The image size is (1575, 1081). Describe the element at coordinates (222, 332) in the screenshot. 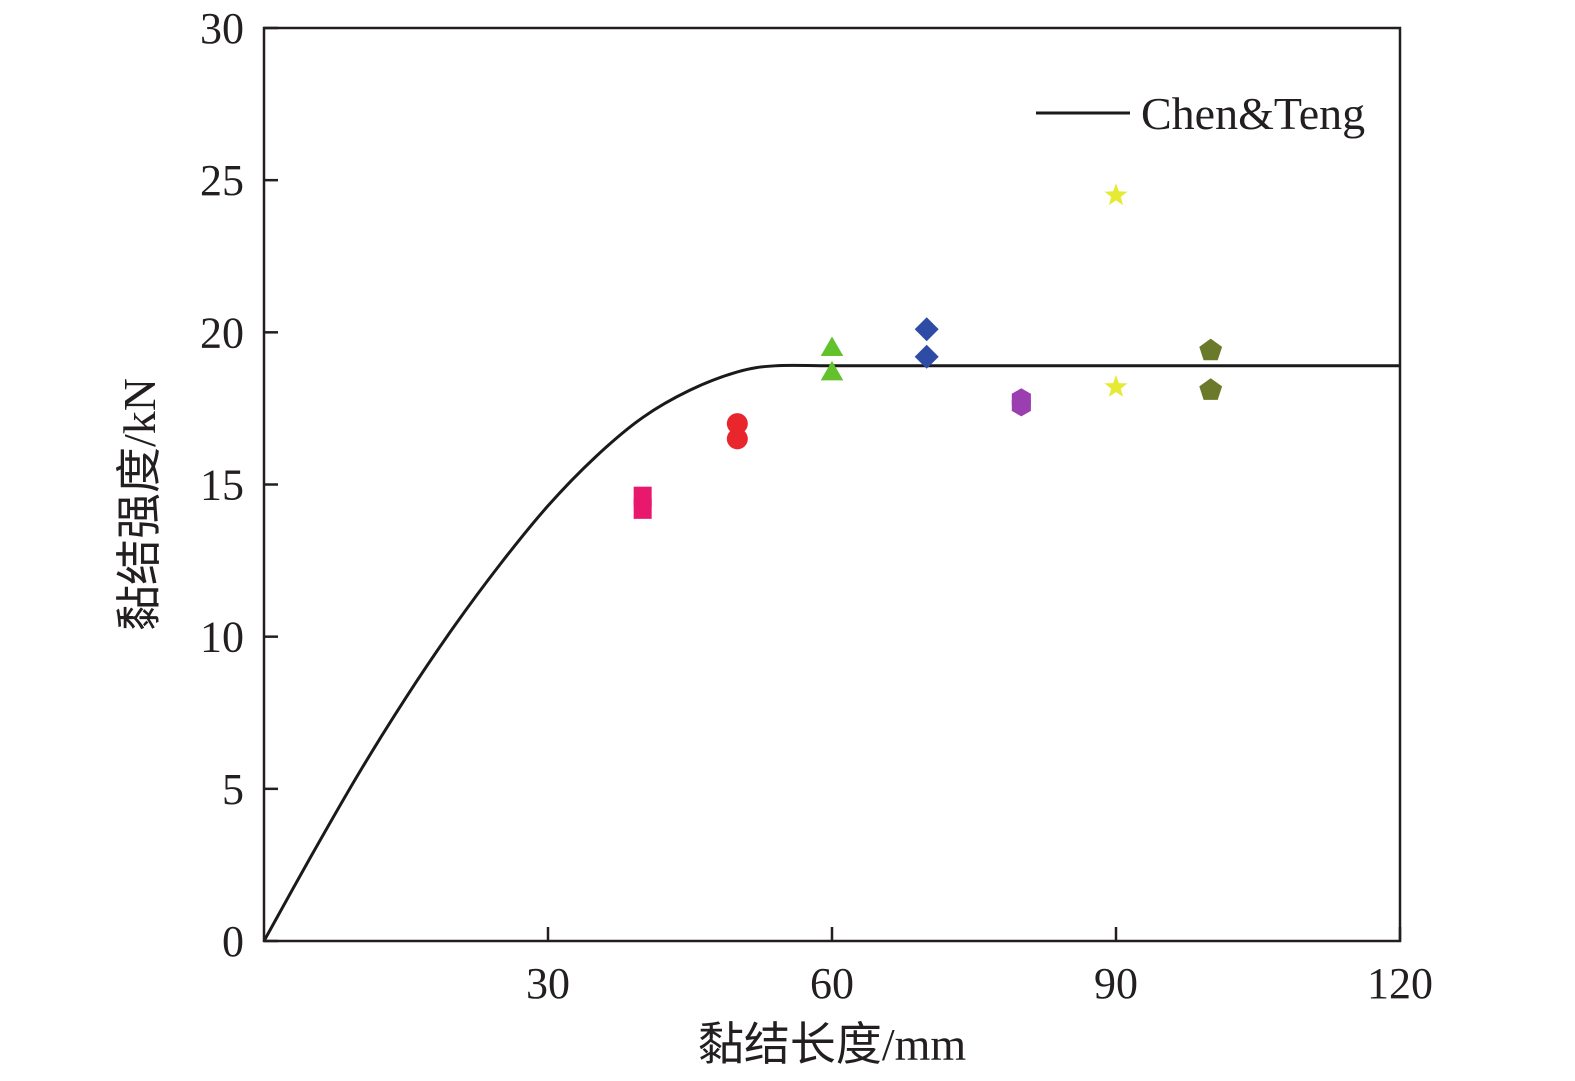

I see `y-tick-label: 20` at that location.